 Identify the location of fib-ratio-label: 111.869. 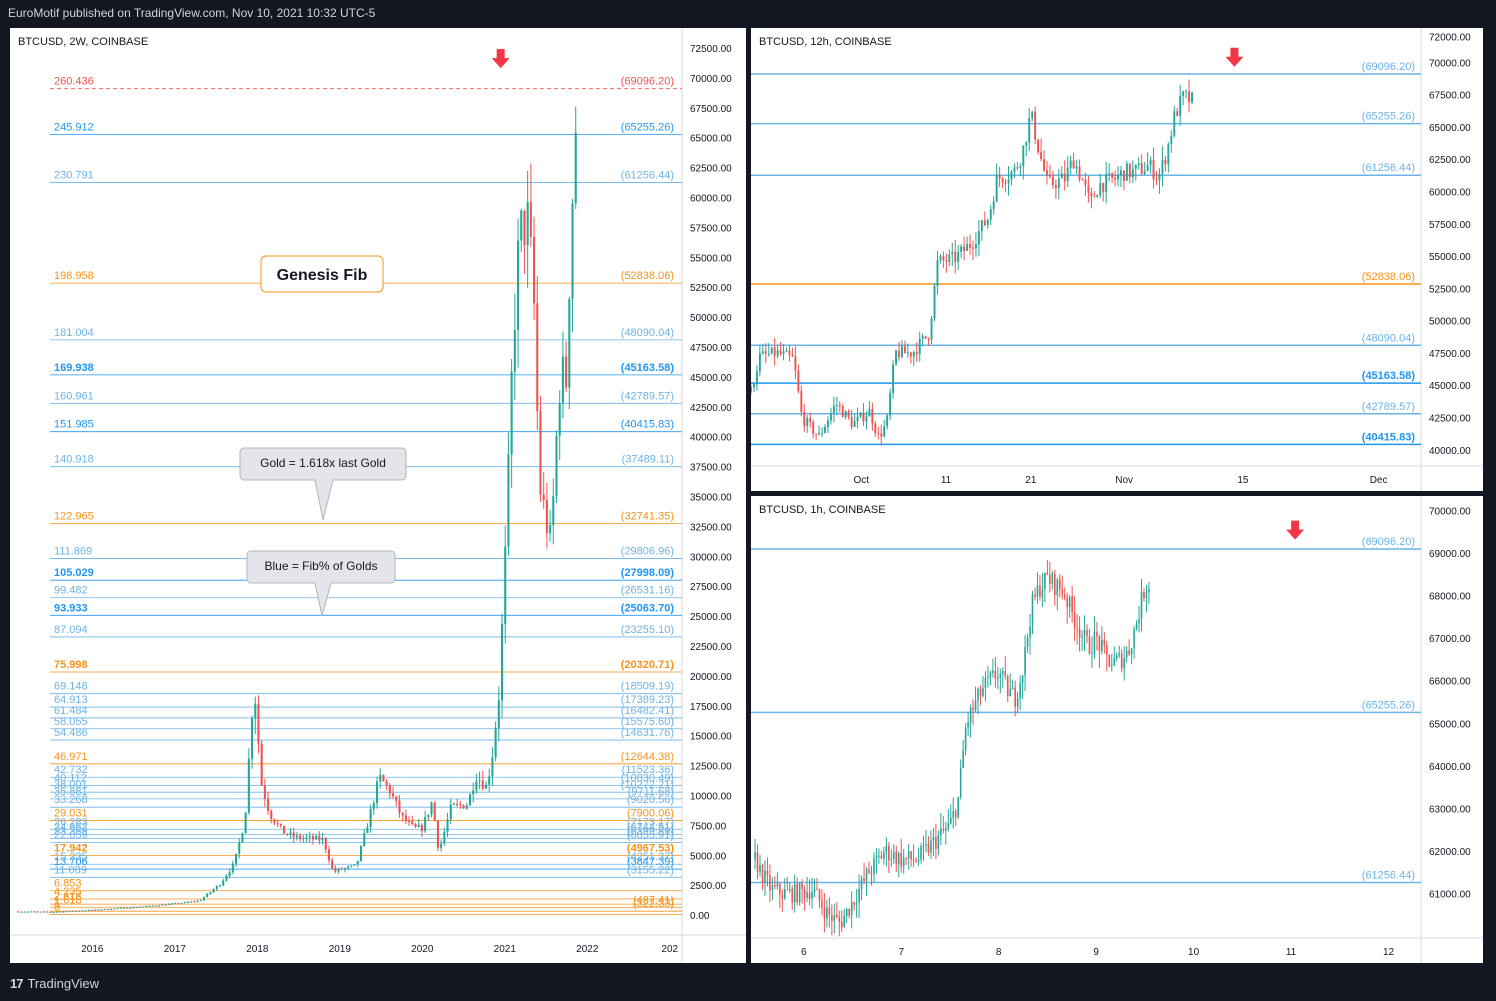
(73, 552).